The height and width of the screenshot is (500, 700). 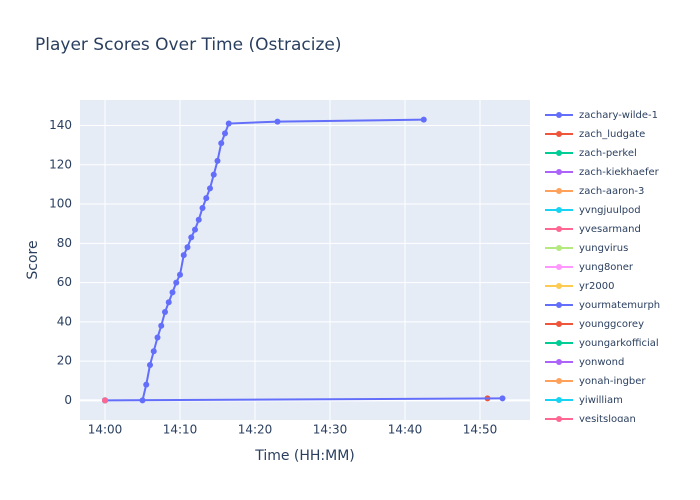 What do you see at coordinates (610, 229) in the screenshot?
I see `legend-label: yvesarmand` at bounding box center [610, 229].